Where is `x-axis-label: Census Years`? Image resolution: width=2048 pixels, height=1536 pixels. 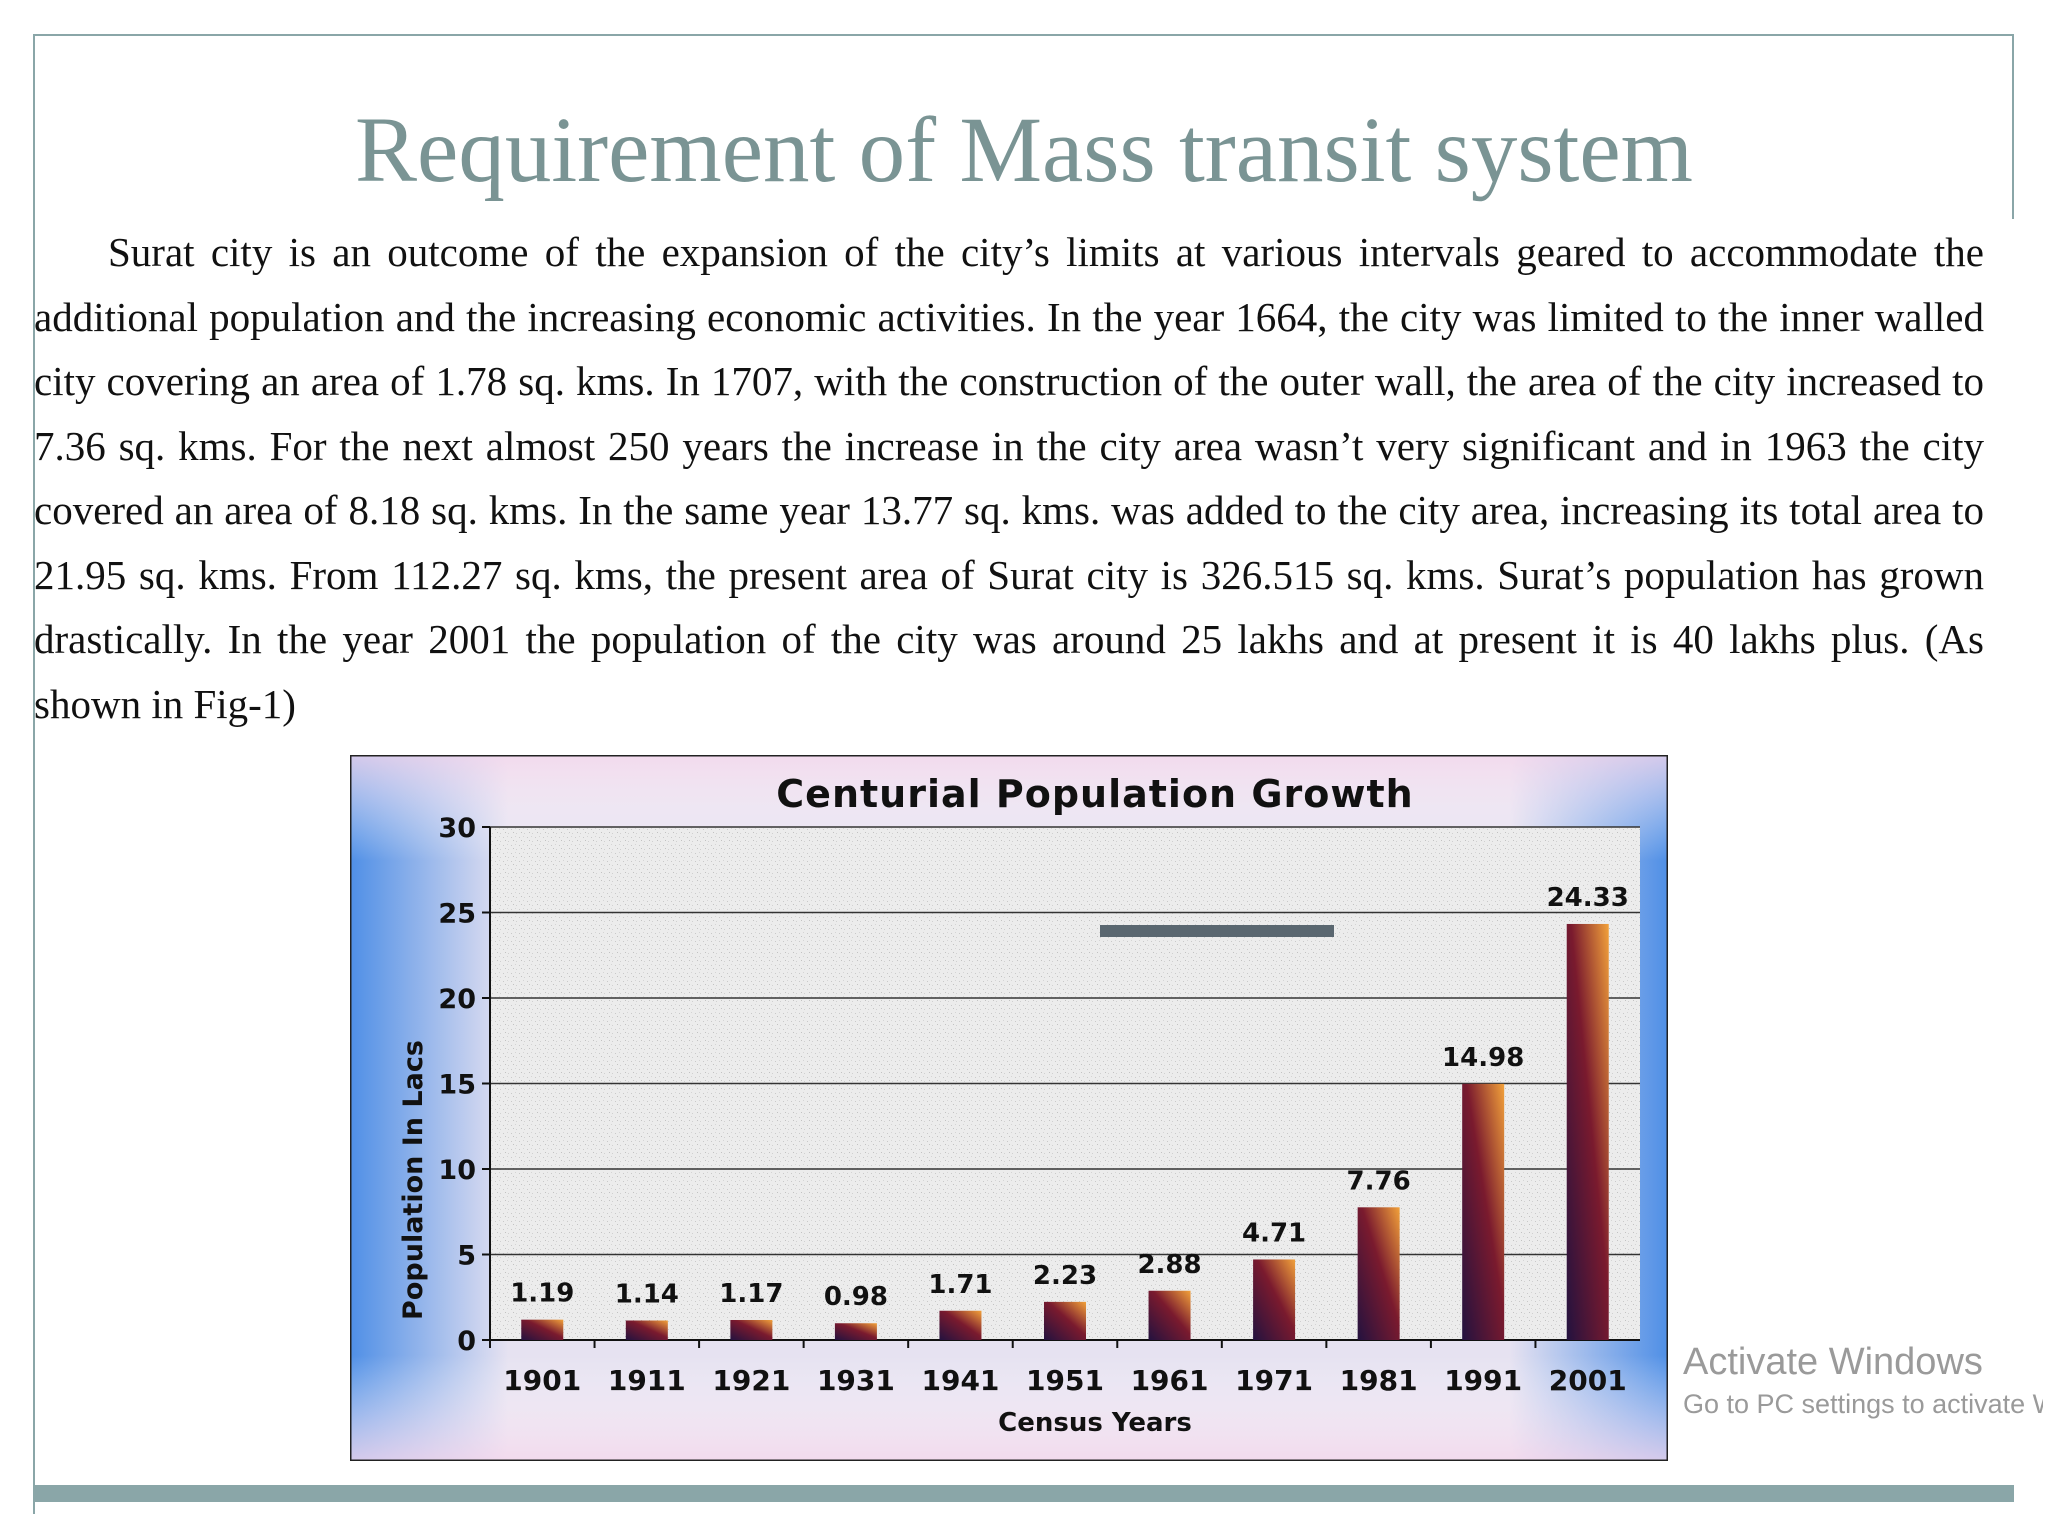
x-axis-label: Census Years is located at coordinates (1095, 1423).